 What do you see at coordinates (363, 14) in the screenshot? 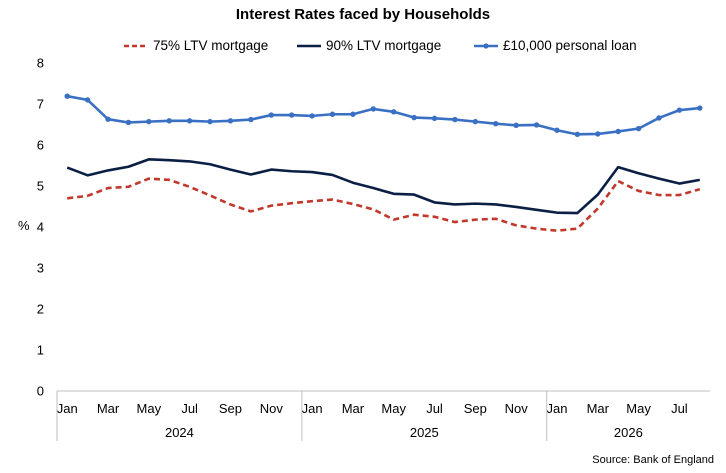
I see `chart-title: Interest Rates faced by Households` at bounding box center [363, 14].